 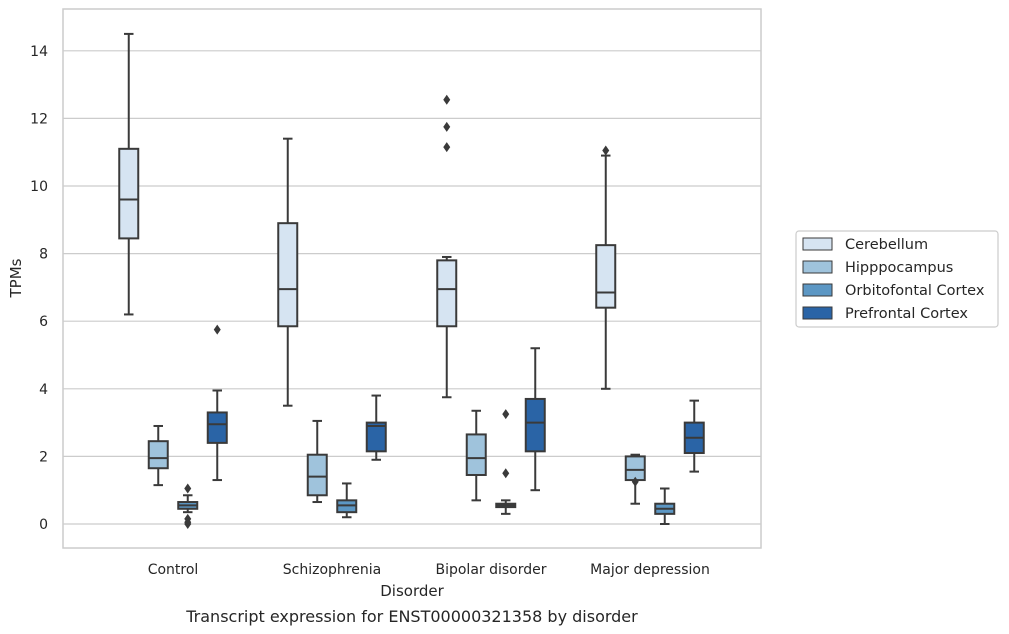 I want to click on legend-label: Hipppocampus, so click(x=899, y=268).